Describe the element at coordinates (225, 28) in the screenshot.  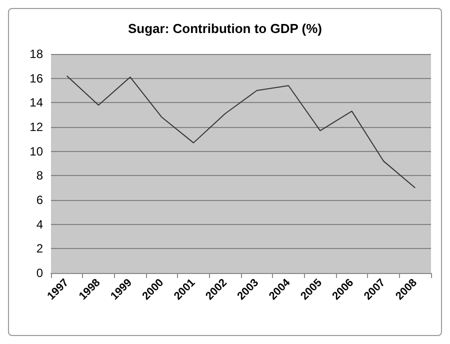
I see `chart-title: Sugar: Contribution to GDP (%)` at that location.